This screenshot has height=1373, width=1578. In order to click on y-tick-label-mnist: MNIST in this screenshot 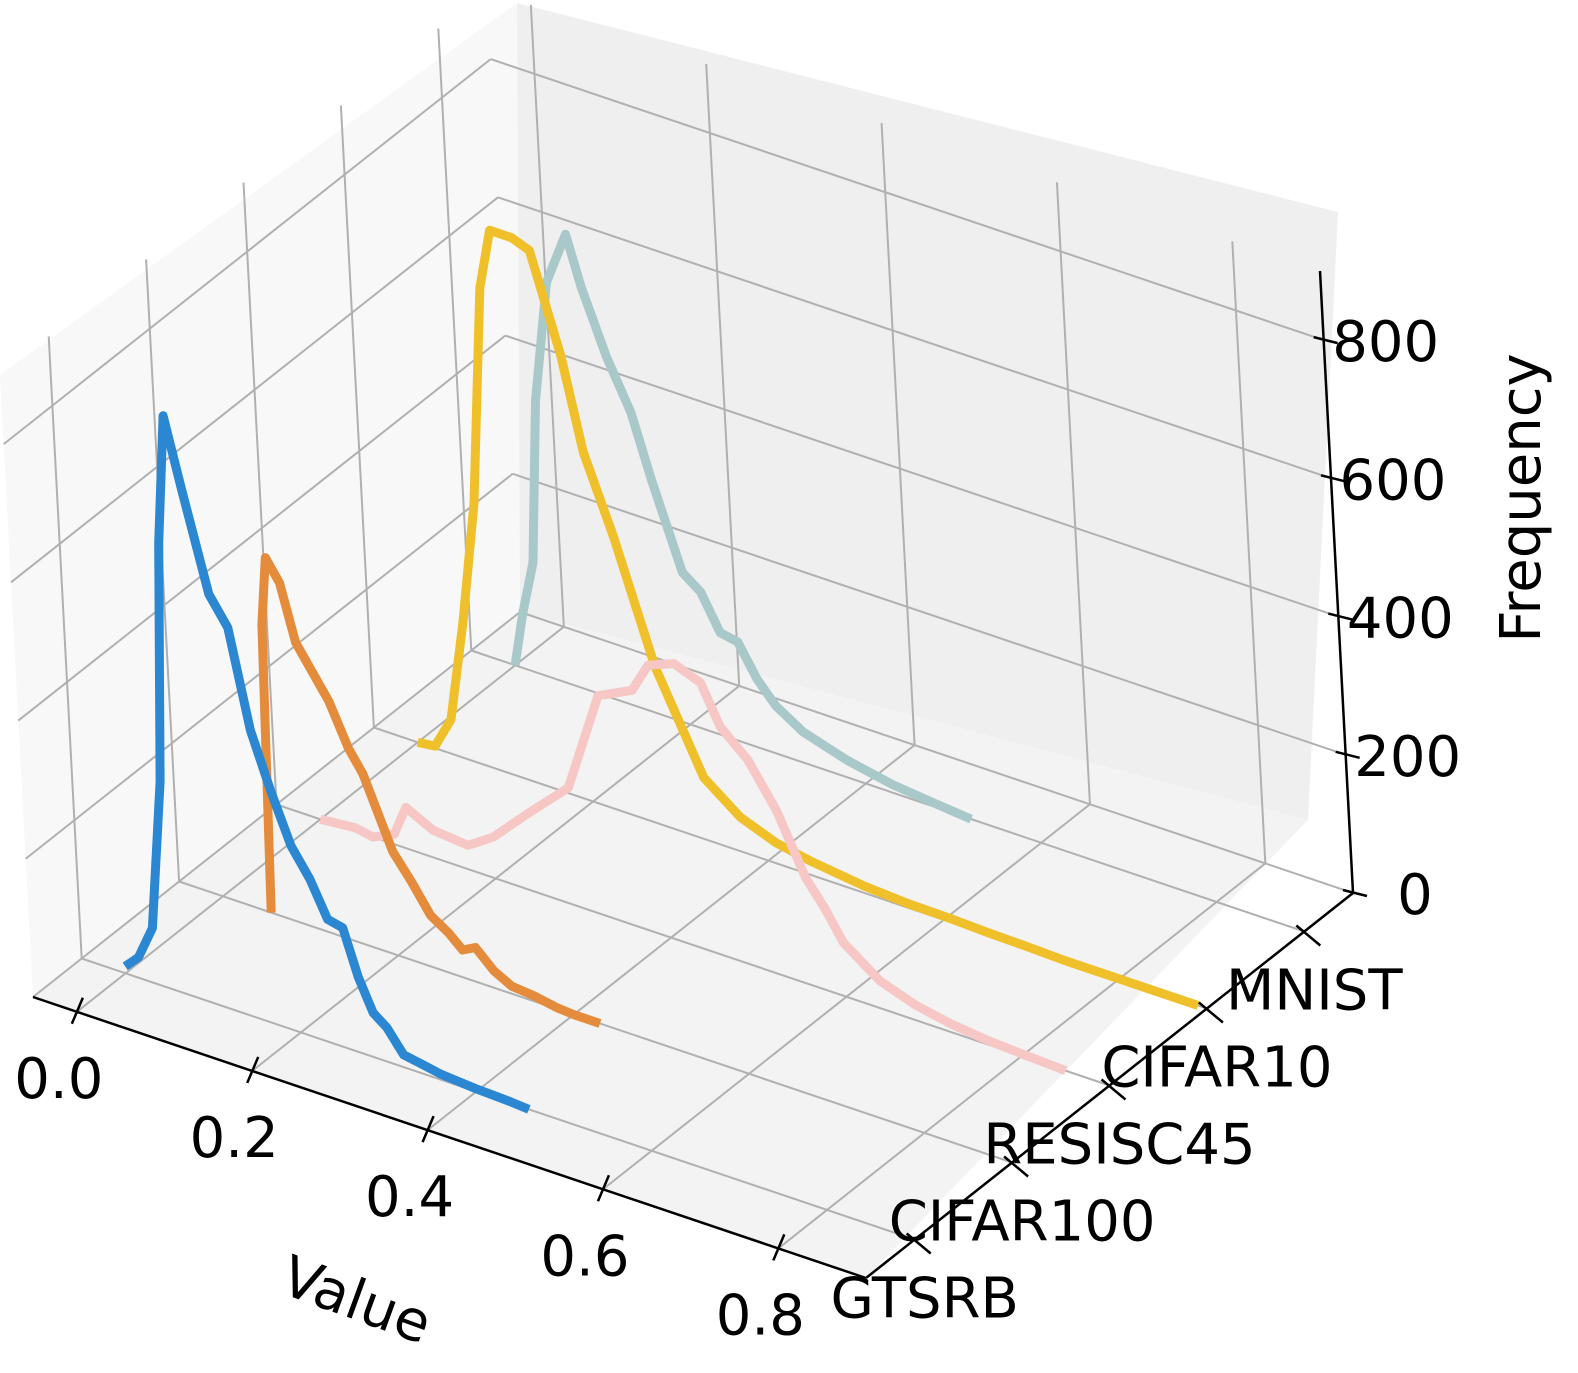, I will do `click(1314, 991)`.